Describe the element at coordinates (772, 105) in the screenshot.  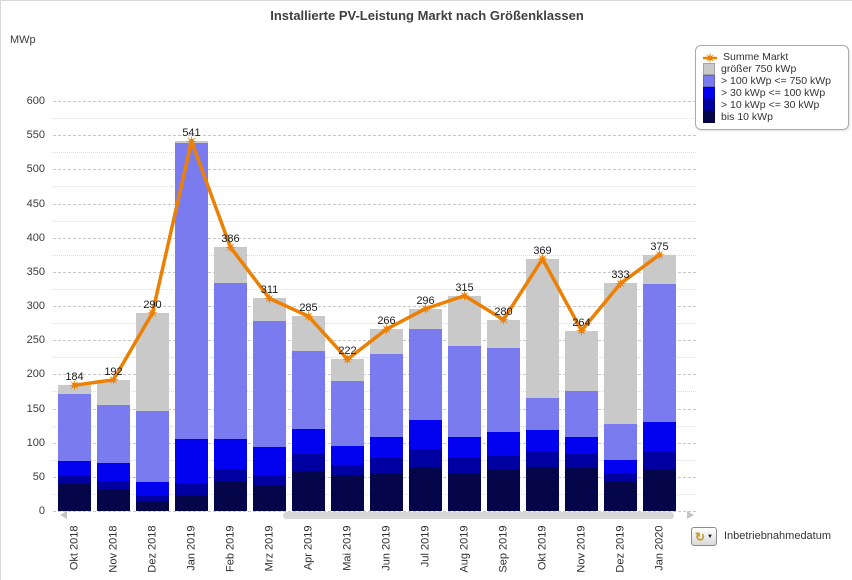
I see `legend-item: > 10 kWp <= 30 kWp` at that location.